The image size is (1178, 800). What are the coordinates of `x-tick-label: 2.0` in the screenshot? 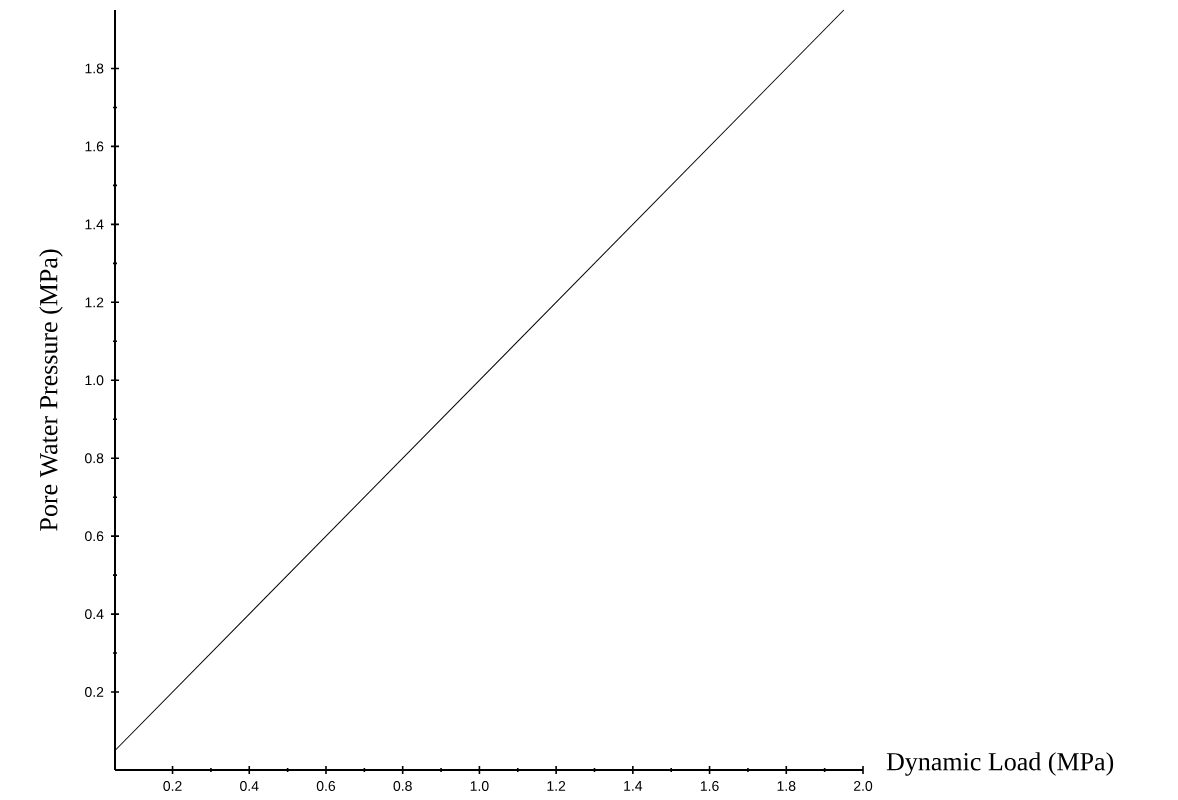 It's located at (863, 786).